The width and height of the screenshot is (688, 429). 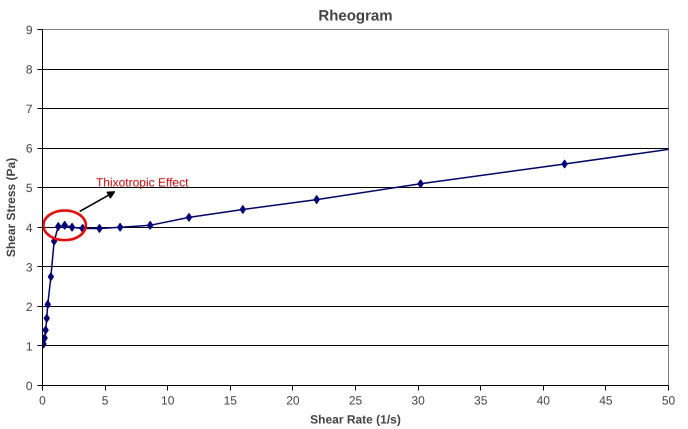 What do you see at coordinates (669, 401) in the screenshot?
I see `x-tick-label: 50` at bounding box center [669, 401].